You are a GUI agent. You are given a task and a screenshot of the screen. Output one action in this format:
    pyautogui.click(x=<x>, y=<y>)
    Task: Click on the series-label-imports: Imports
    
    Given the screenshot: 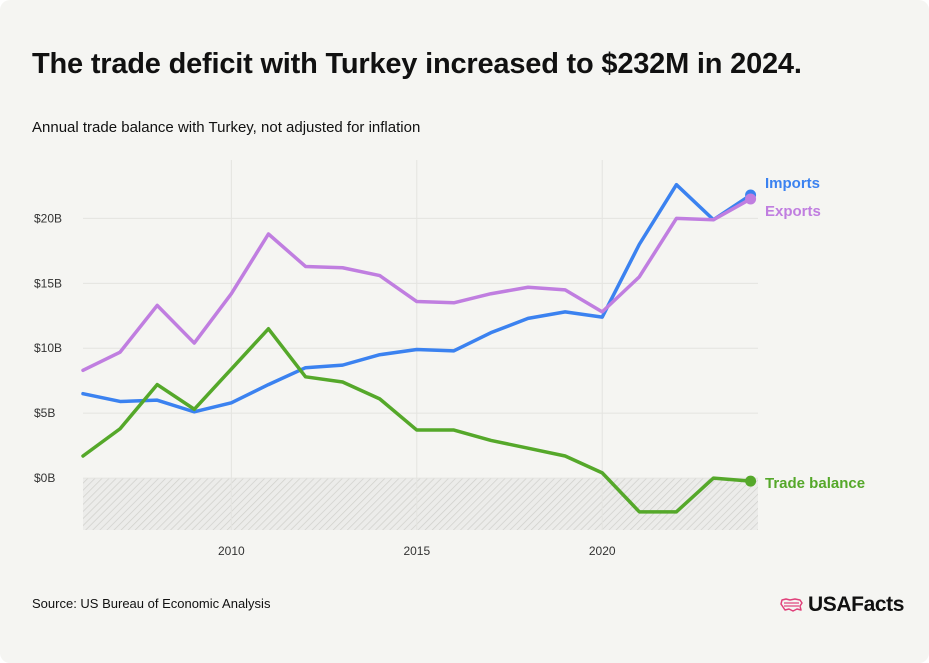 What is the action you would take?
    pyautogui.click(x=792, y=183)
    